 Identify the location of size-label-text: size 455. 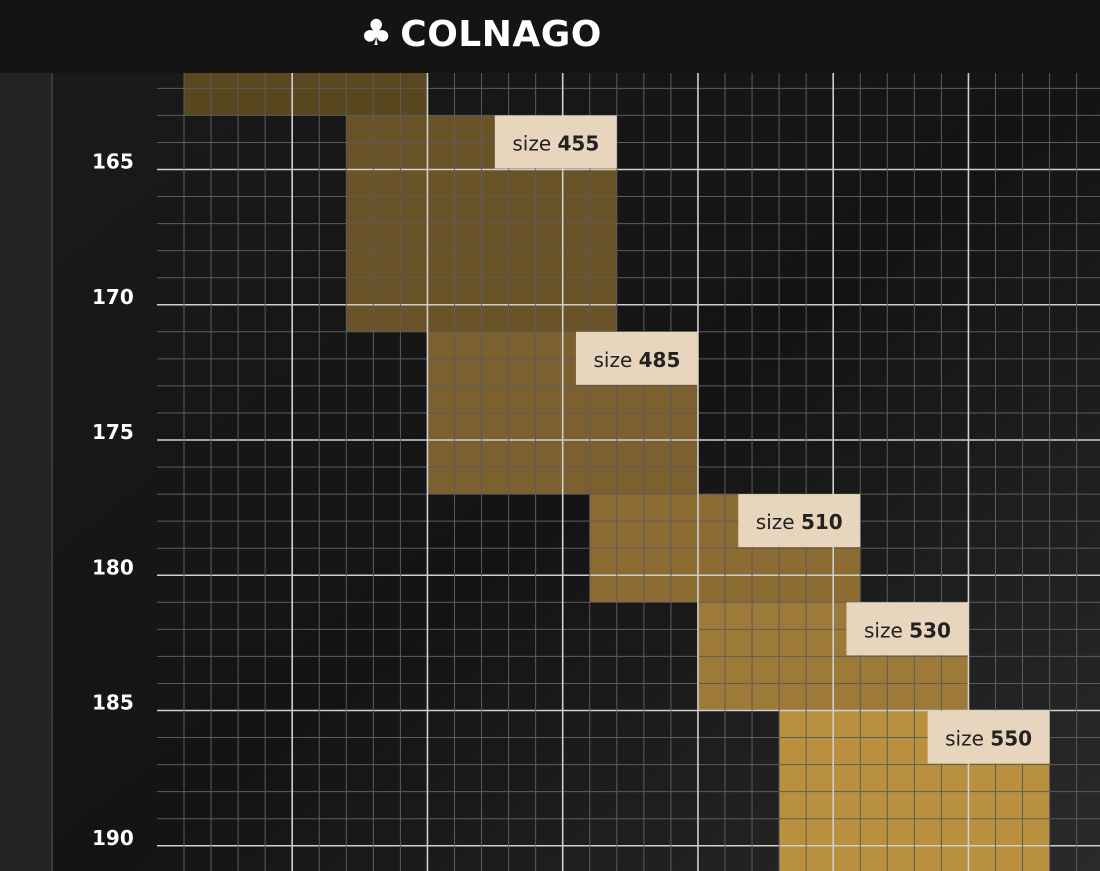
(555, 143).